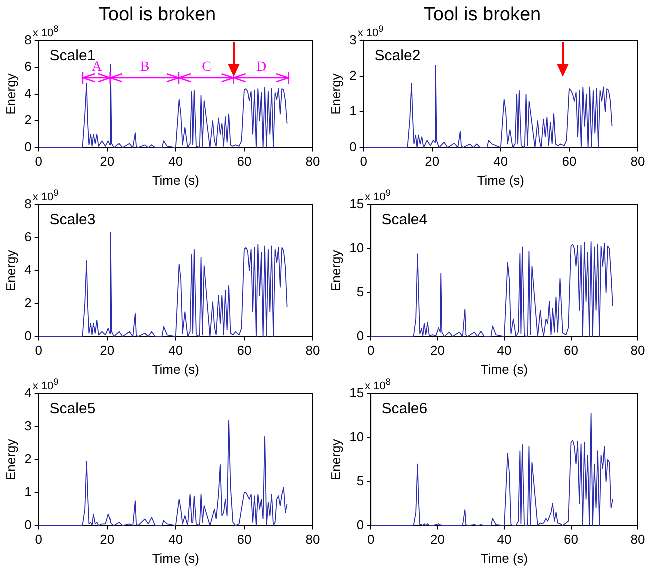 Image resolution: width=650 pixels, height=567 pixels. What do you see at coordinates (73, 409) in the screenshot?
I see `annotation: Scale5` at bounding box center [73, 409].